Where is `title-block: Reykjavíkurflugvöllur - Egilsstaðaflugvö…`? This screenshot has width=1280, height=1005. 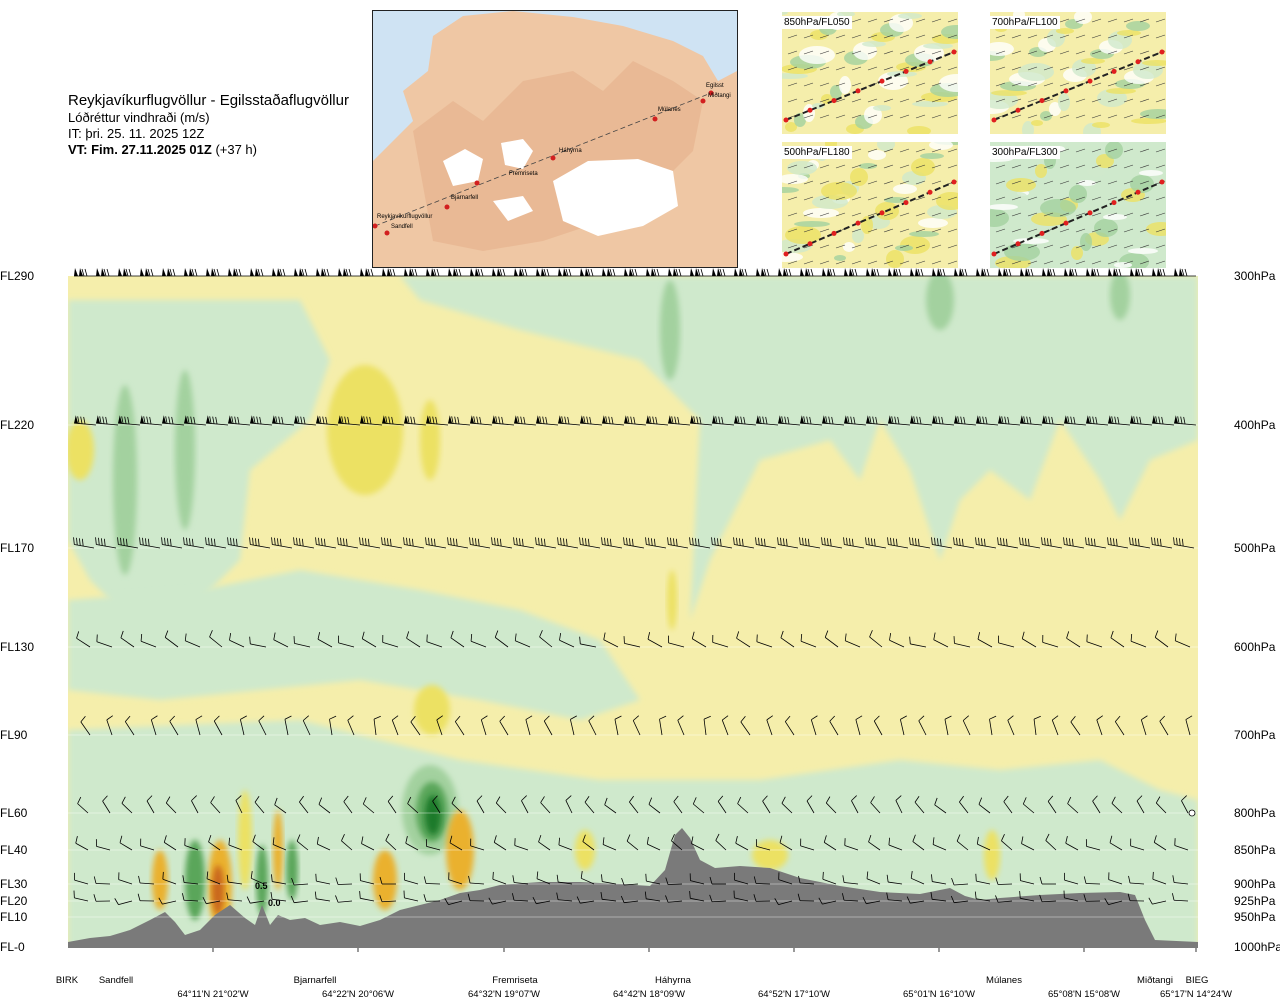
title-block: Reykjavíkurflugvöllur - Egilsstaðaflugvö… is located at coordinates (208, 125).